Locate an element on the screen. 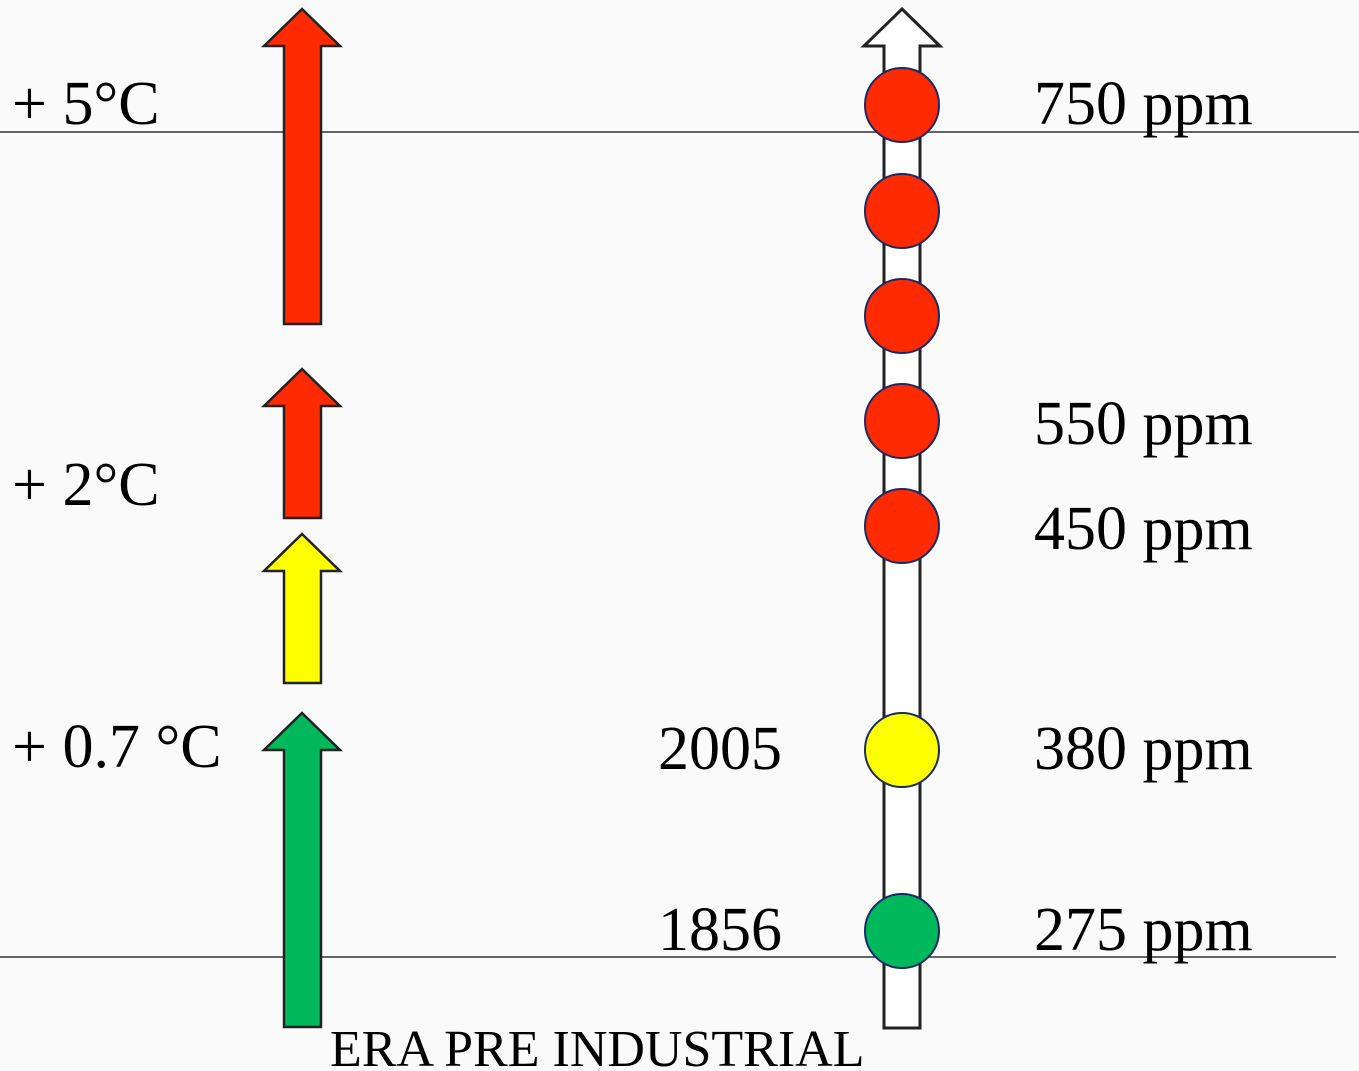 Image resolution: width=1359 pixels, height=1071 pixels. marker-yellow is located at coordinates (902, 750).